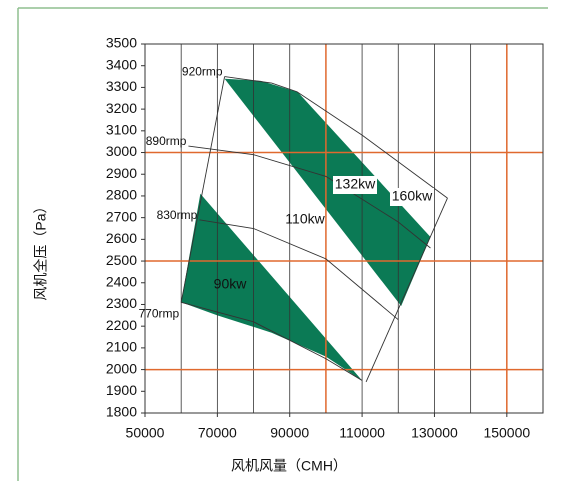 Image resolution: width=561 pixels, height=481 pixels. I want to click on y-tick-label: 2500, so click(121, 260).